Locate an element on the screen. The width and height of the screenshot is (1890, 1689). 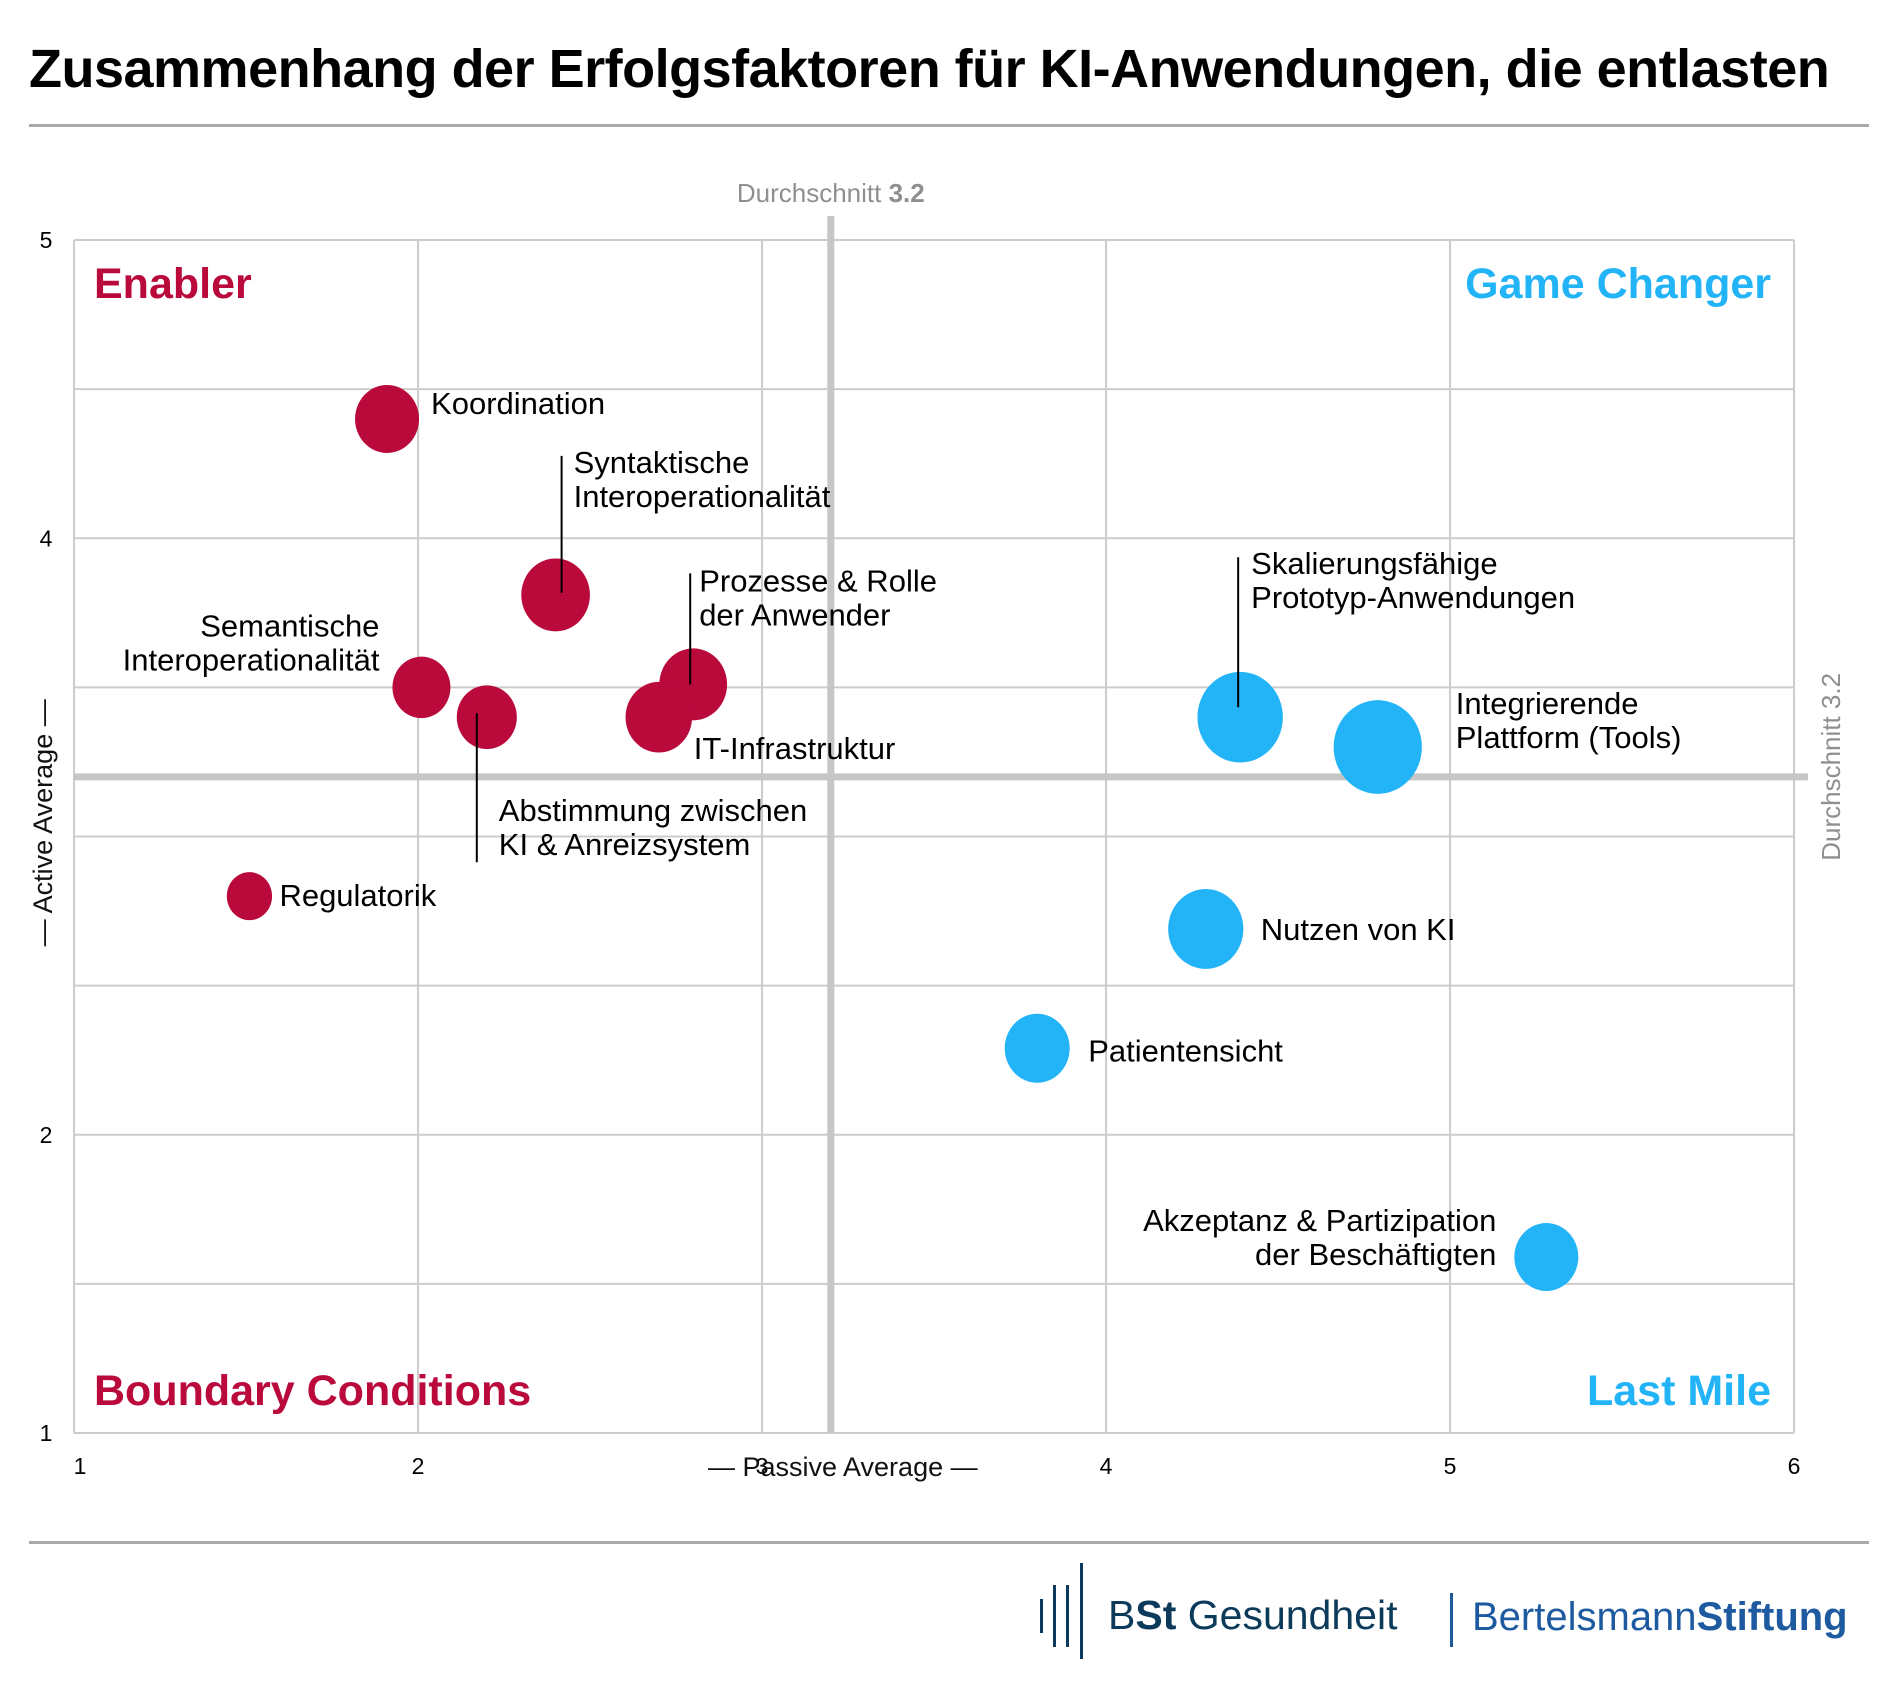
average-label-vertical: Durchschnitt 3.2 is located at coordinates (831, 193).